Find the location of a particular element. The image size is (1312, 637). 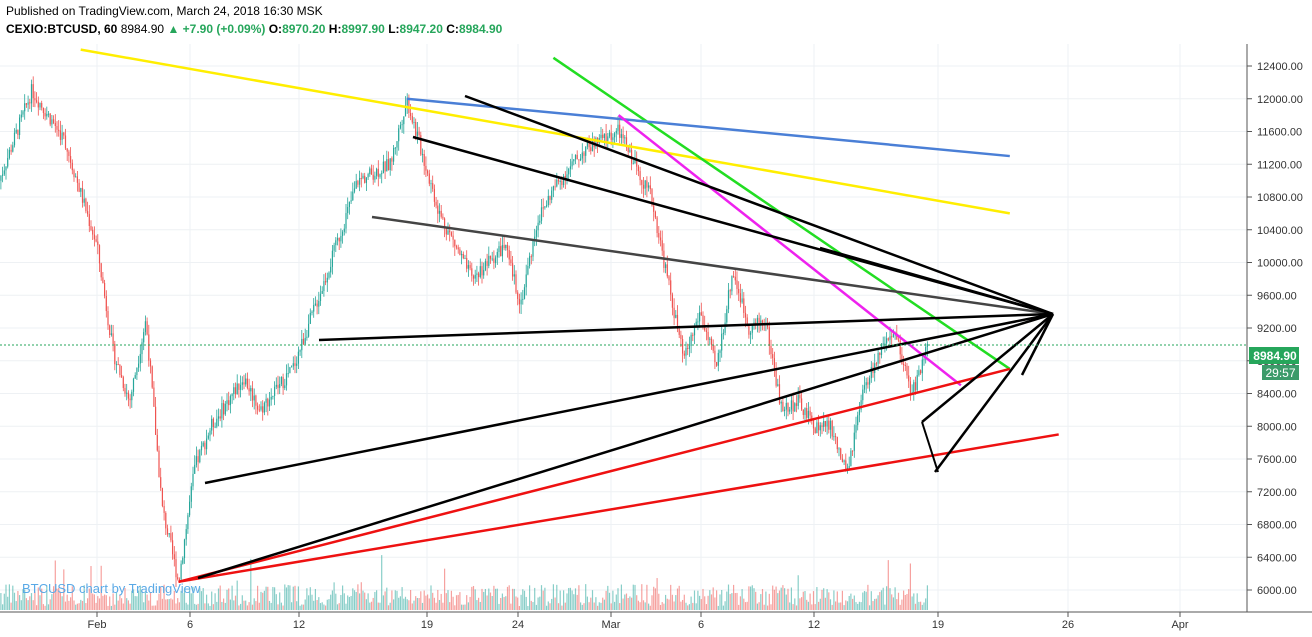

y-tick-label: 12400.00 is located at coordinates (1280, 67).